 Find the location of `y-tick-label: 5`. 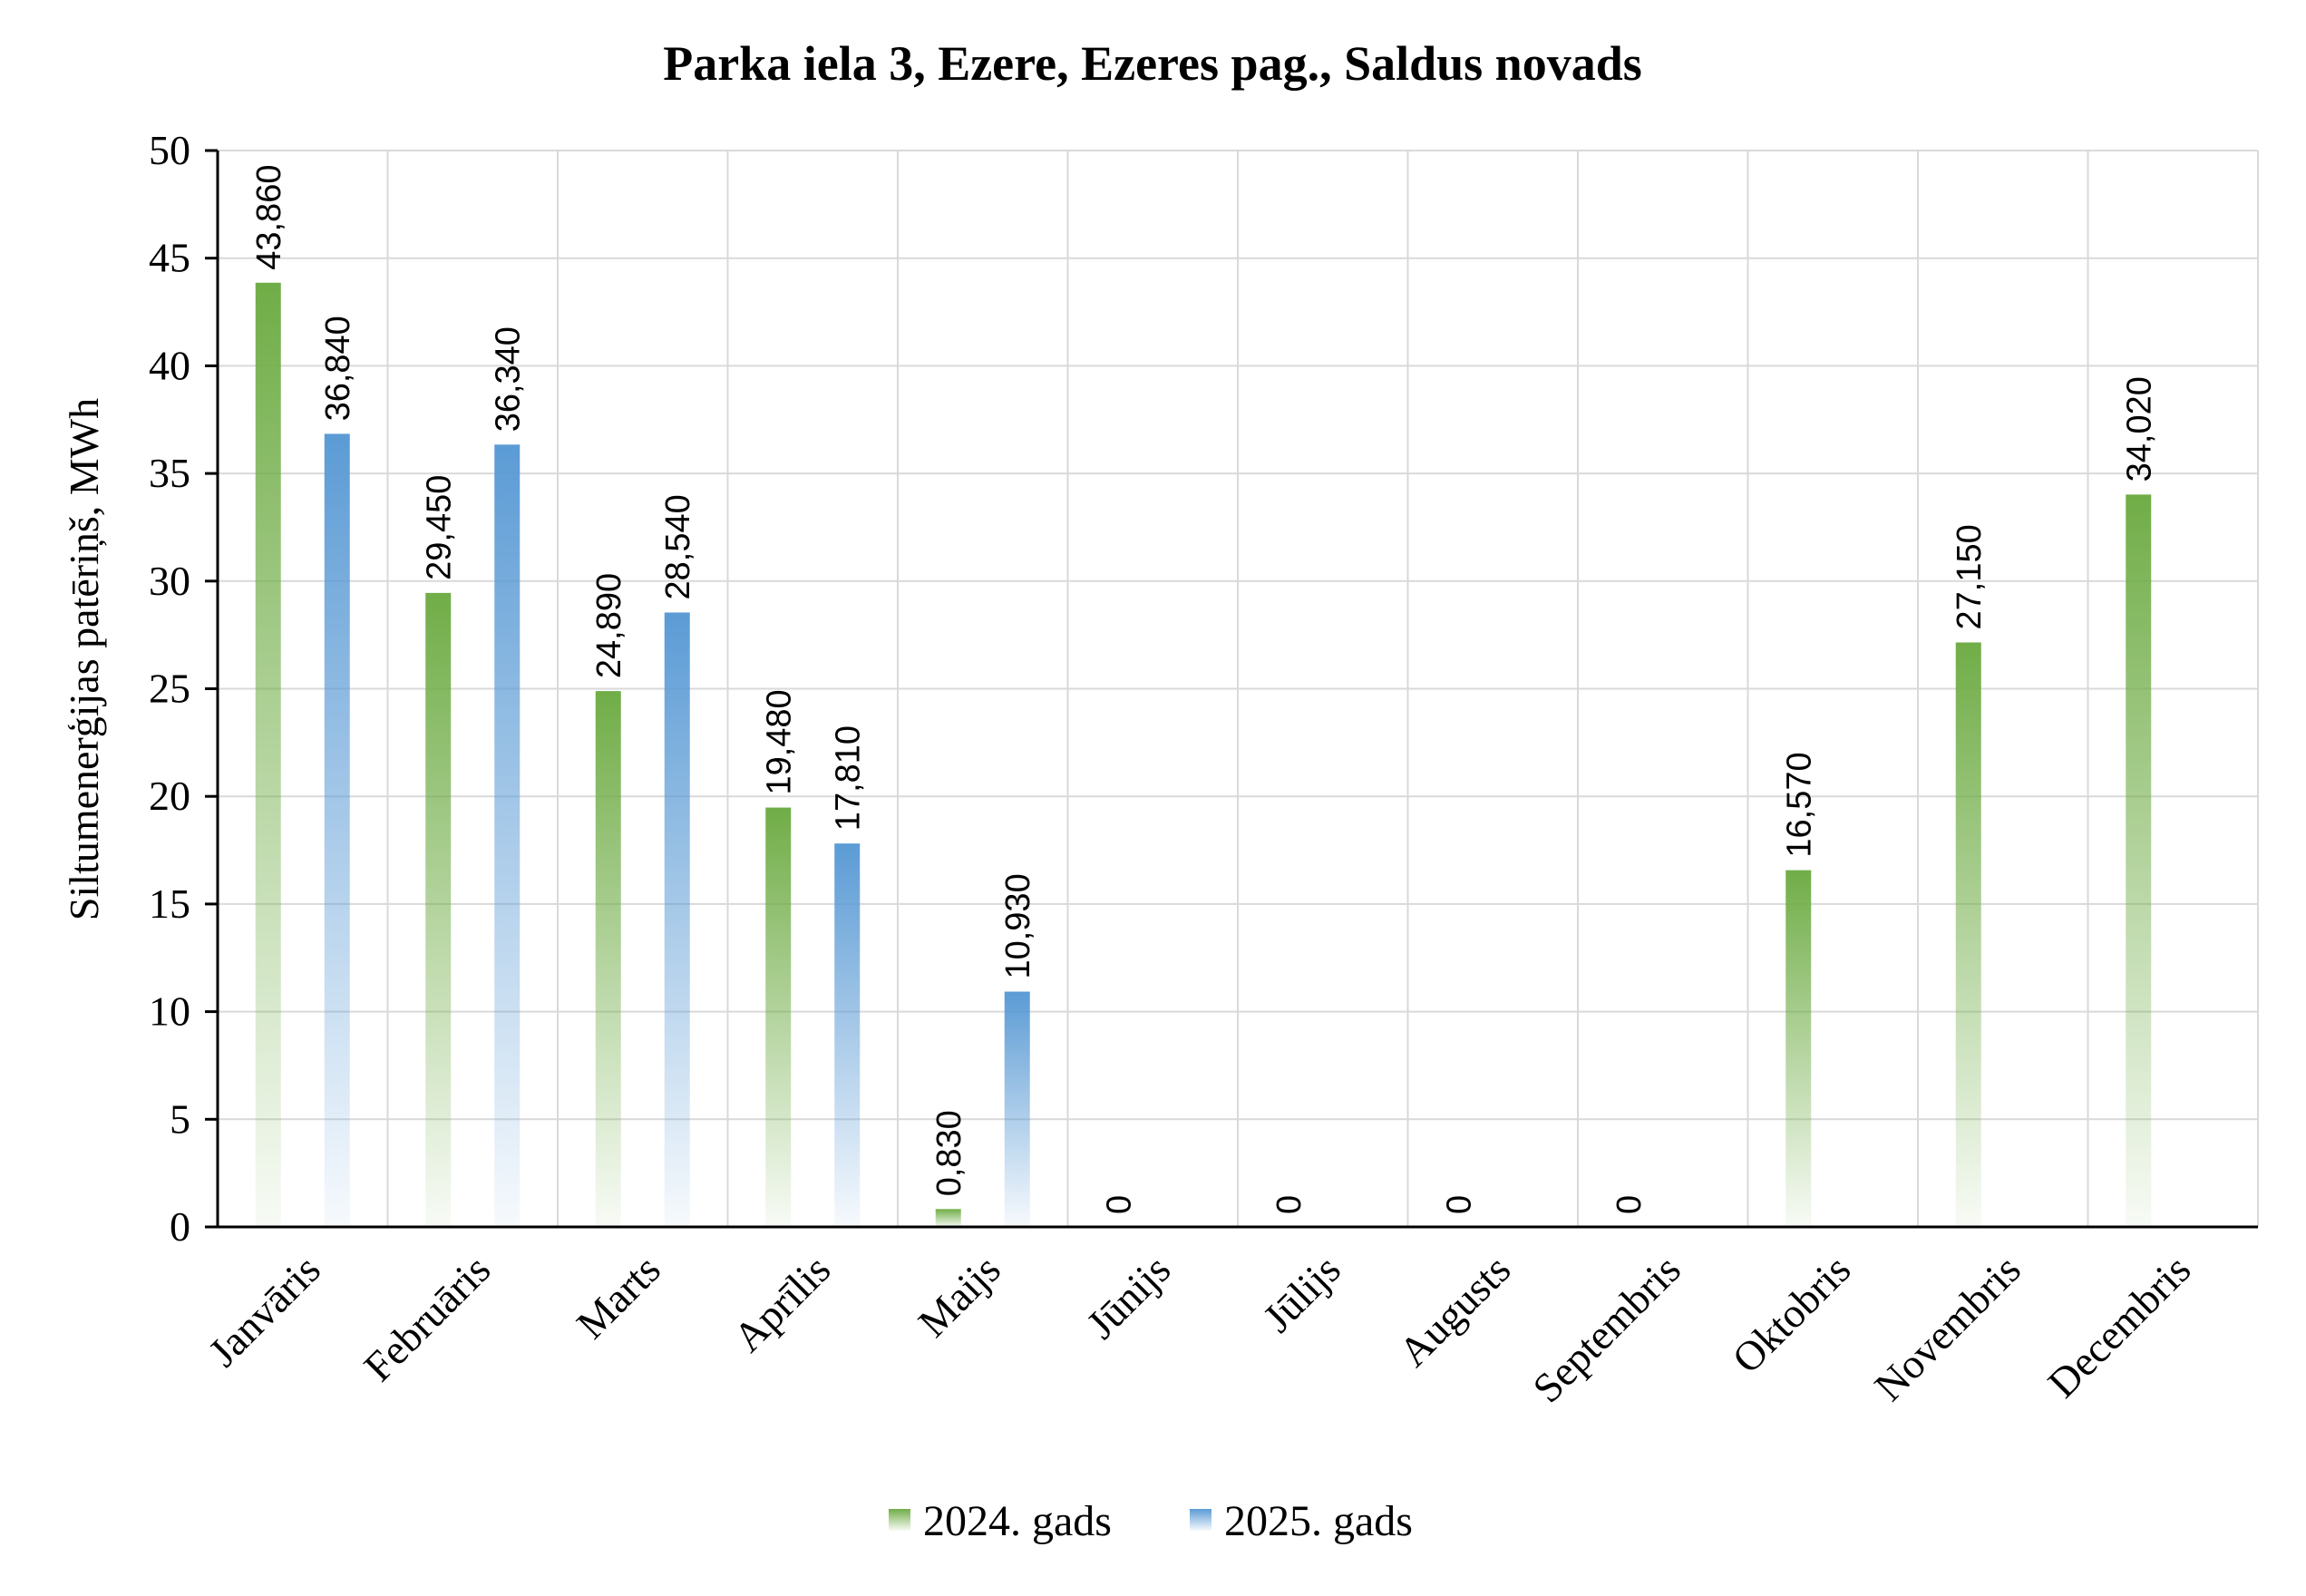

y-tick-label: 5 is located at coordinates (180, 1118).